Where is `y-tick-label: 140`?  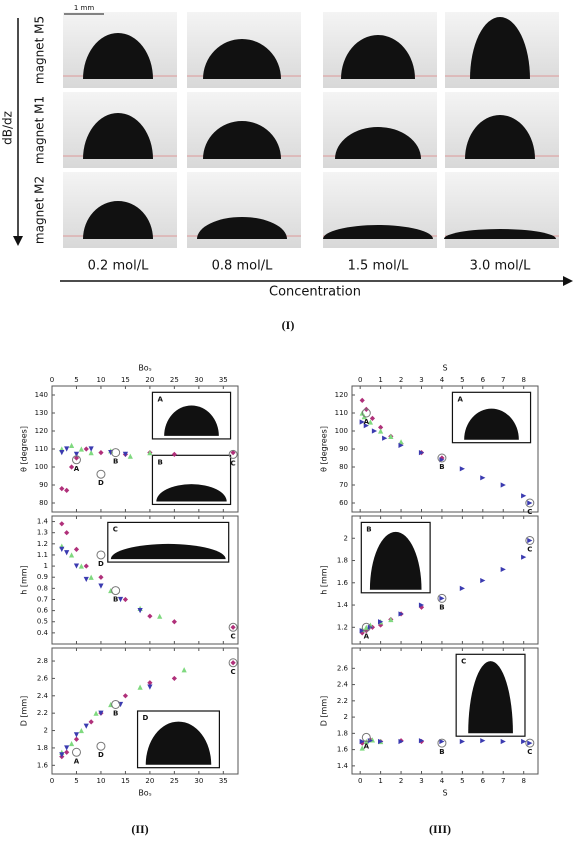 y-tick-label: 140 is located at coordinates (41, 395).